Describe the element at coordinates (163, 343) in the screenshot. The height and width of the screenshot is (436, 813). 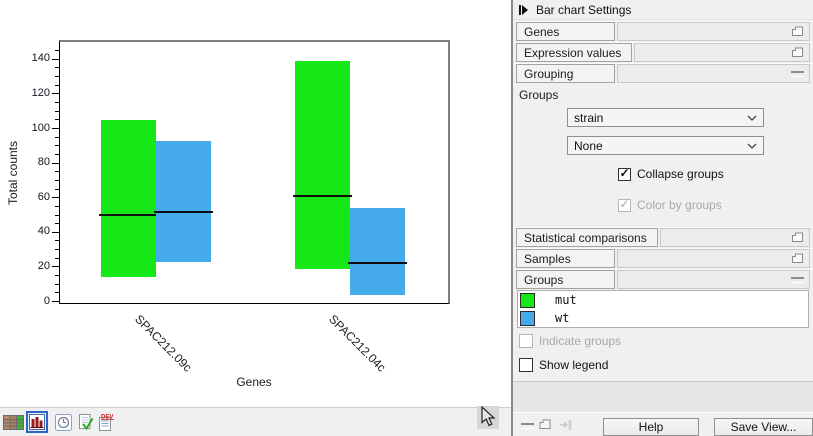
I see `x-category-label: SPAC212.09c` at that location.